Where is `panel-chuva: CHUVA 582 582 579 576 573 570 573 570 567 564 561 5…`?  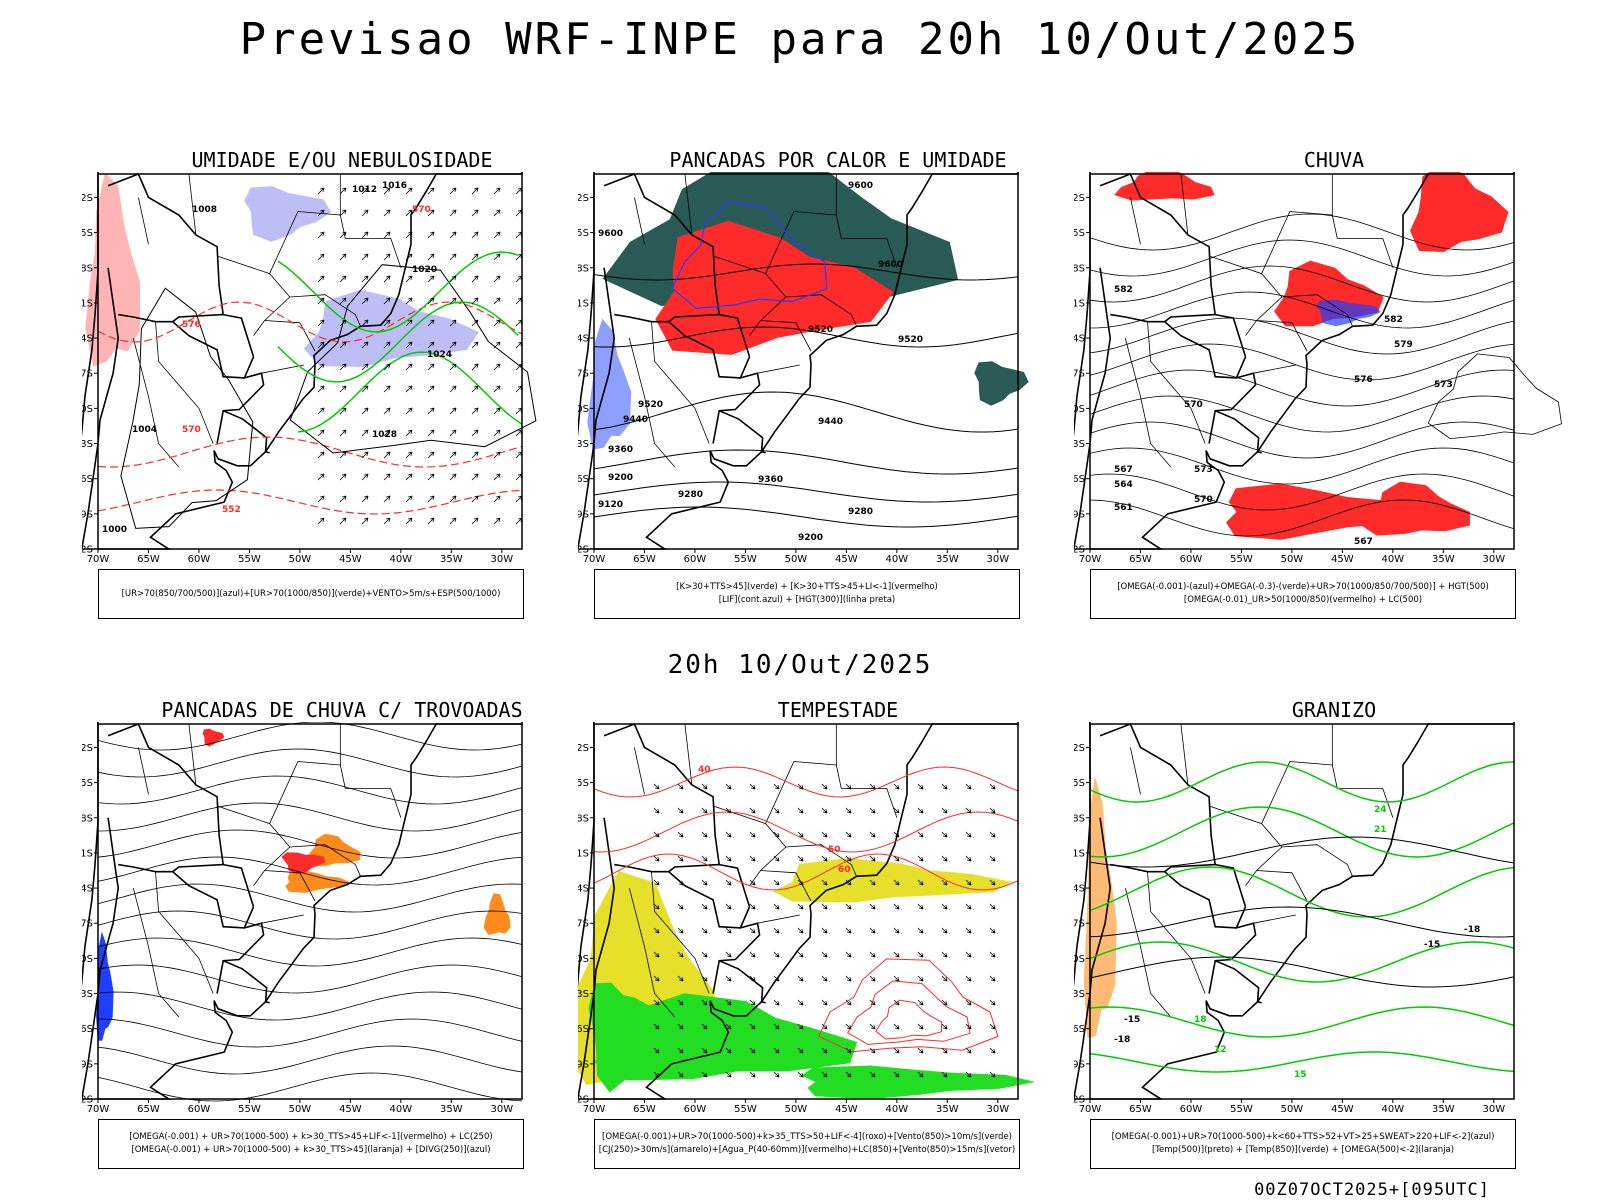 panel-chuva: CHUVA 582 582 579 576 573 570 573 570 567 564 561 5… is located at coordinates (1334, 393).